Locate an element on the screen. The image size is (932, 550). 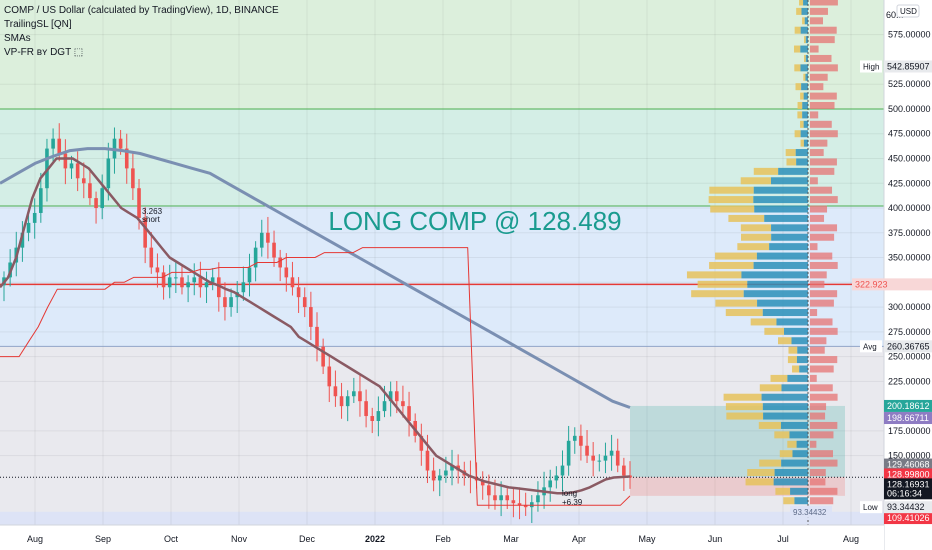
time-tick-1: Sep is located at coordinates (103, 539).